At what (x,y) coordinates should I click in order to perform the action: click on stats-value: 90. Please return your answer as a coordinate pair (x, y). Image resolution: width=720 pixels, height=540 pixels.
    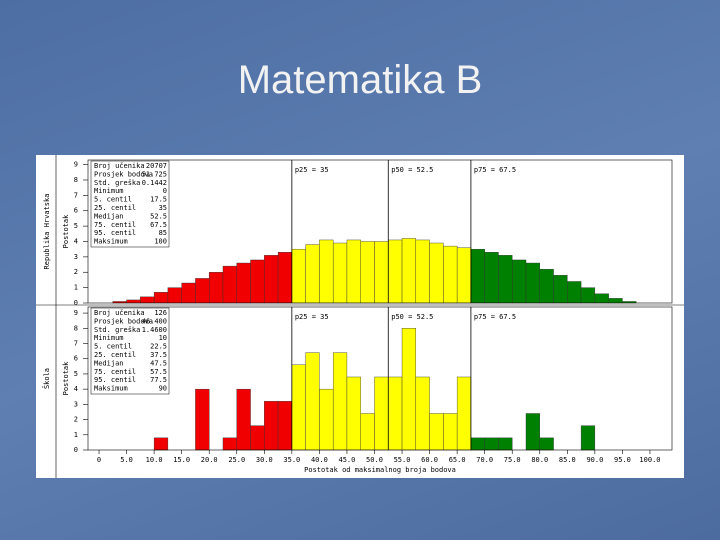
    Looking at the image, I should click on (163, 389).